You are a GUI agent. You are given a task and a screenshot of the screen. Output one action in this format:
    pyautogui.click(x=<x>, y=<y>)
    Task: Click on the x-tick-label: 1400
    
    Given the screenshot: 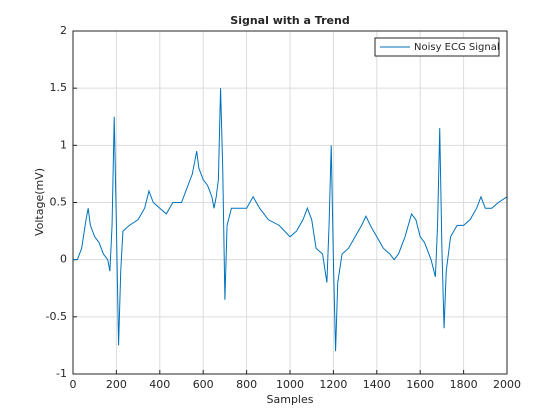 What is the action you would take?
    pyautogui.click(x=377, y=384)
    